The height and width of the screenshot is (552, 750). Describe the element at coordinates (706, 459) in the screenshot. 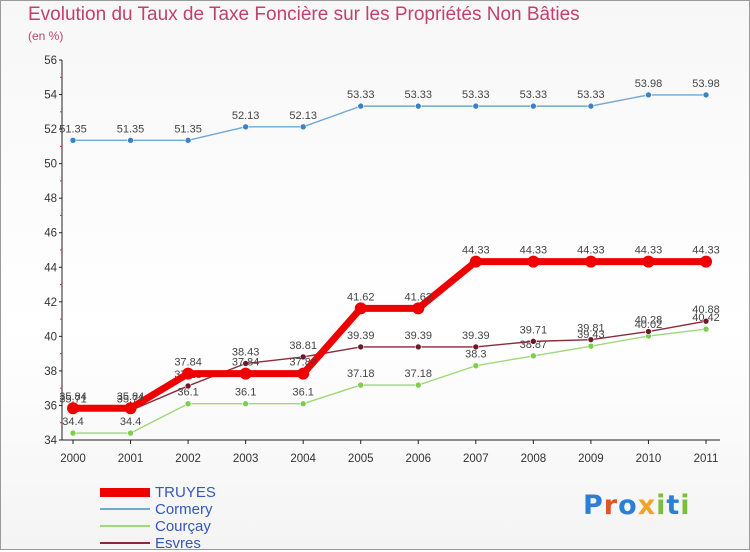

I see `x-tick-label: 2011` at that location.